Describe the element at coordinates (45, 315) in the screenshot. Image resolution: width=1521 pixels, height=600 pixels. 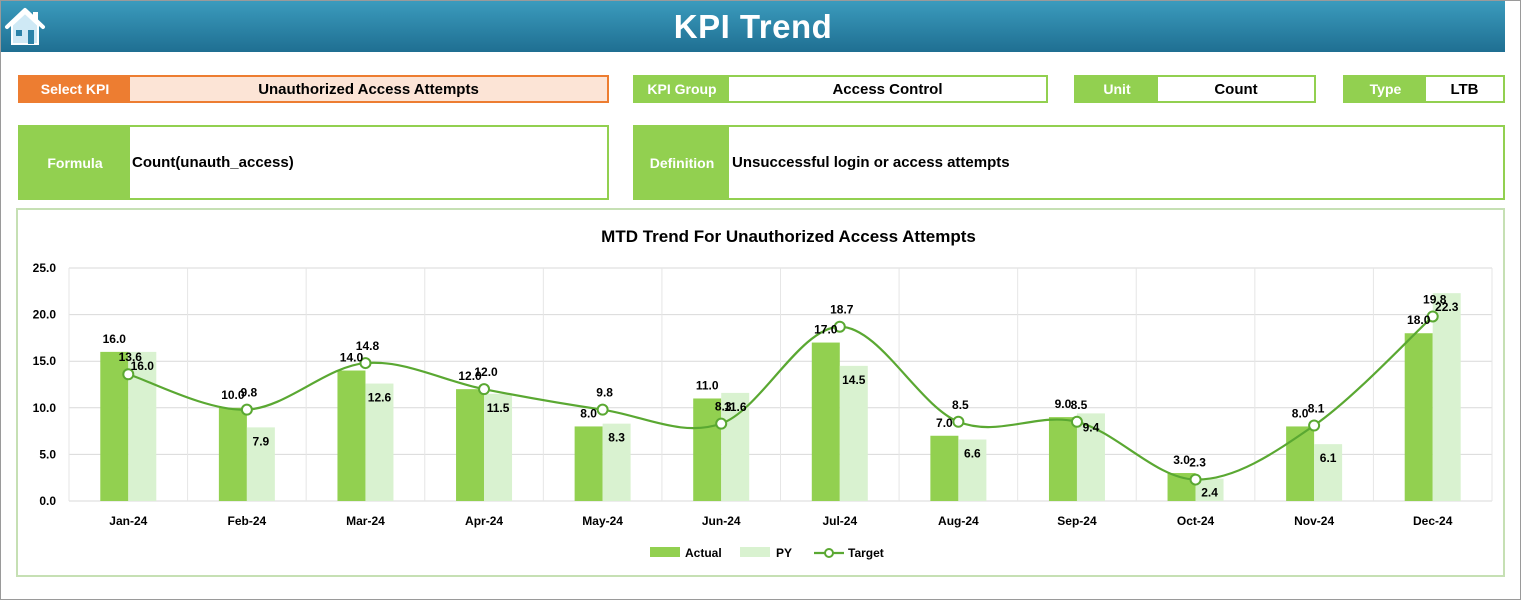
I see `y-tick-label: 20.0` at that location.